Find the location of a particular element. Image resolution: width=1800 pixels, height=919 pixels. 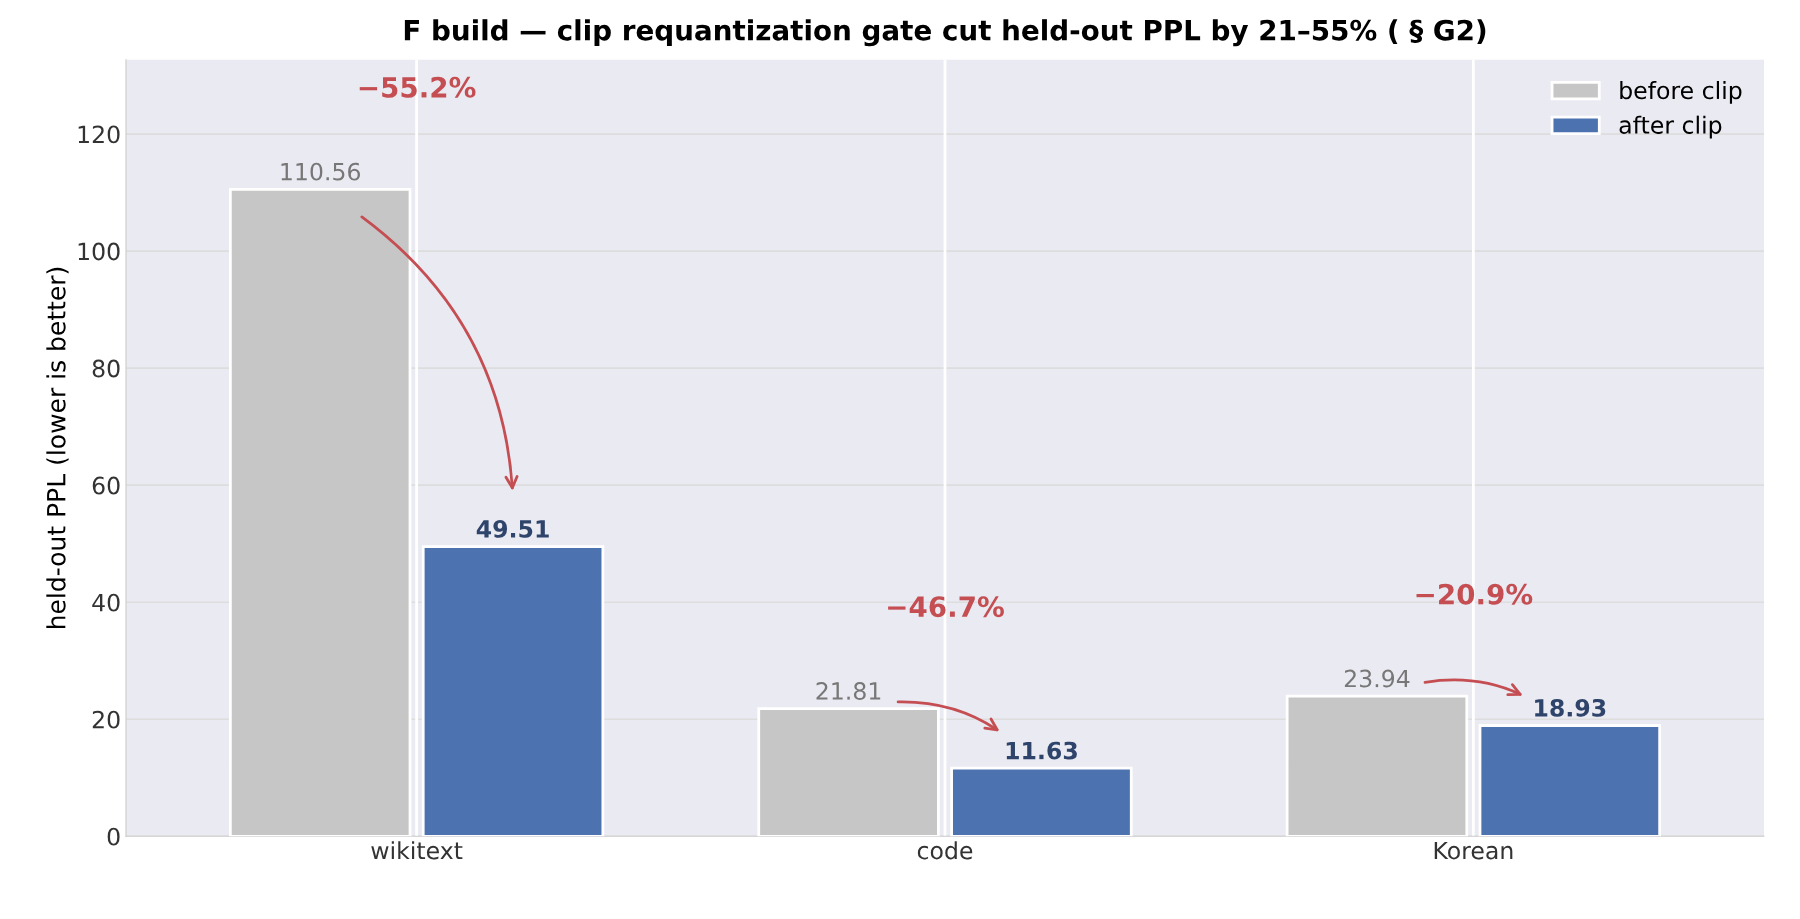

annotation: −46.7% is located at coordinates (946, 607).